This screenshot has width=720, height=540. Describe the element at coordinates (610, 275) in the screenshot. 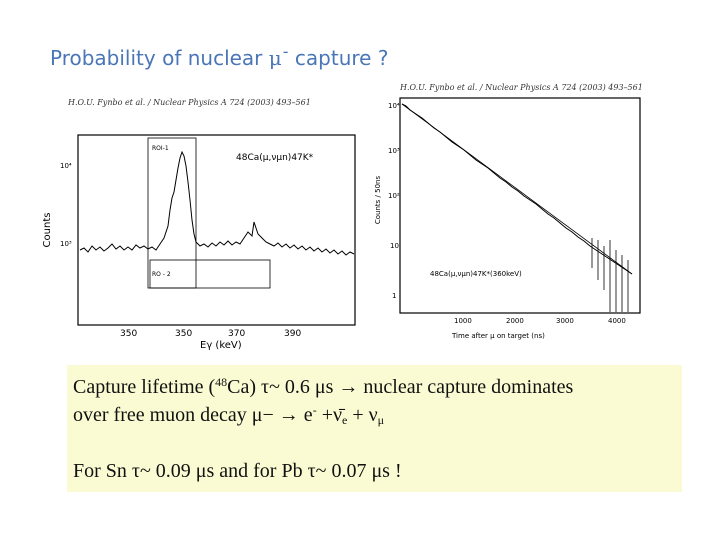

I see `tail-spikes` at that location.